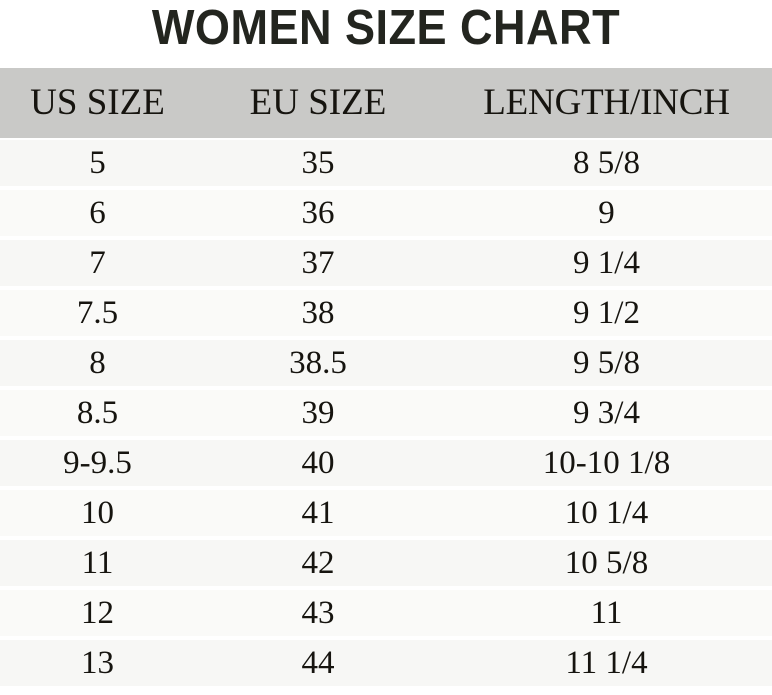 The height and width of the screenshot is (695, 772). I want to click on cell-eu-size: 36, so click(318, 213).